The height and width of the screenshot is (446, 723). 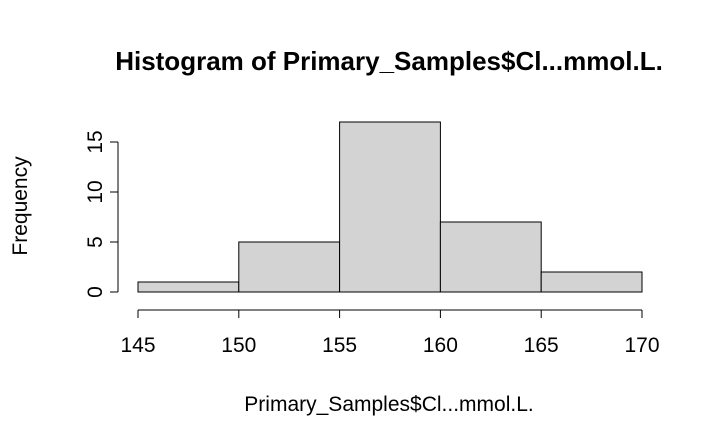 I want to click on x-tick-label: 155, so click(x=339, y=345).